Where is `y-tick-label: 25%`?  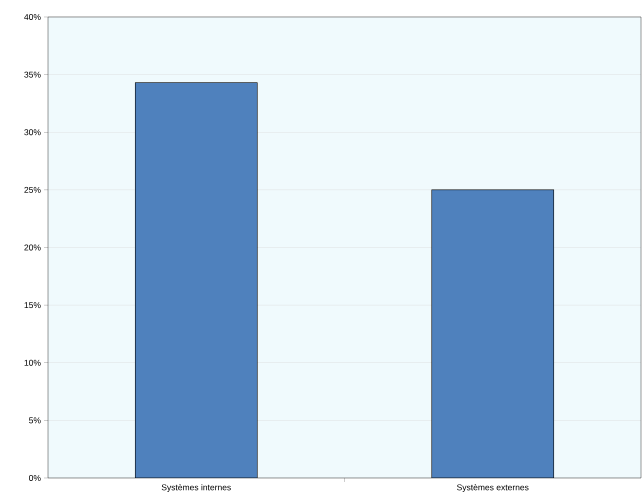
y-tick-label: 25% is located at coordinates (32, 189).